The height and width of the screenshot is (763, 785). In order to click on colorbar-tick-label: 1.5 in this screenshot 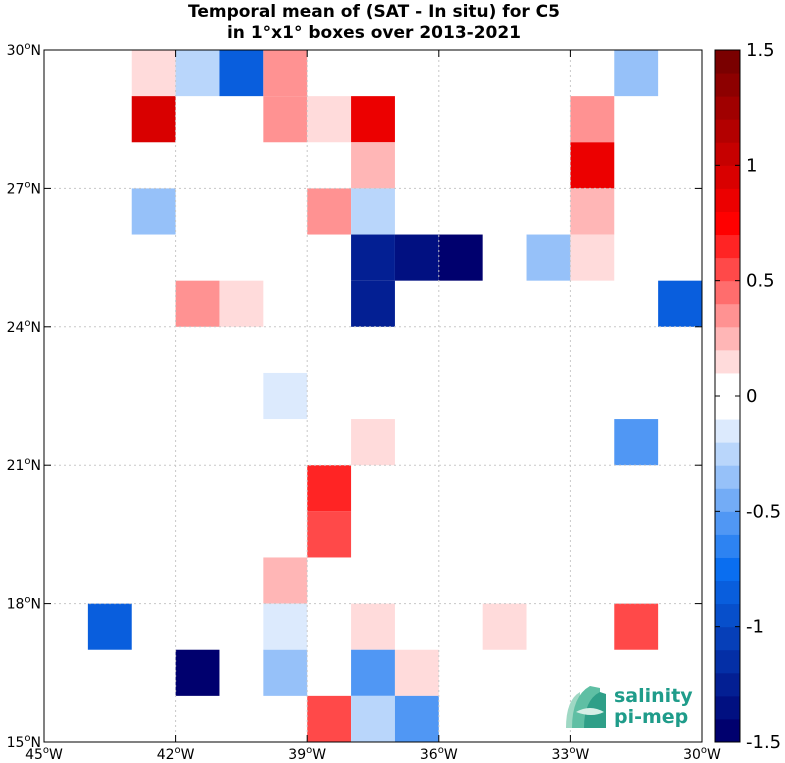, I will do `click(760, 50)`.